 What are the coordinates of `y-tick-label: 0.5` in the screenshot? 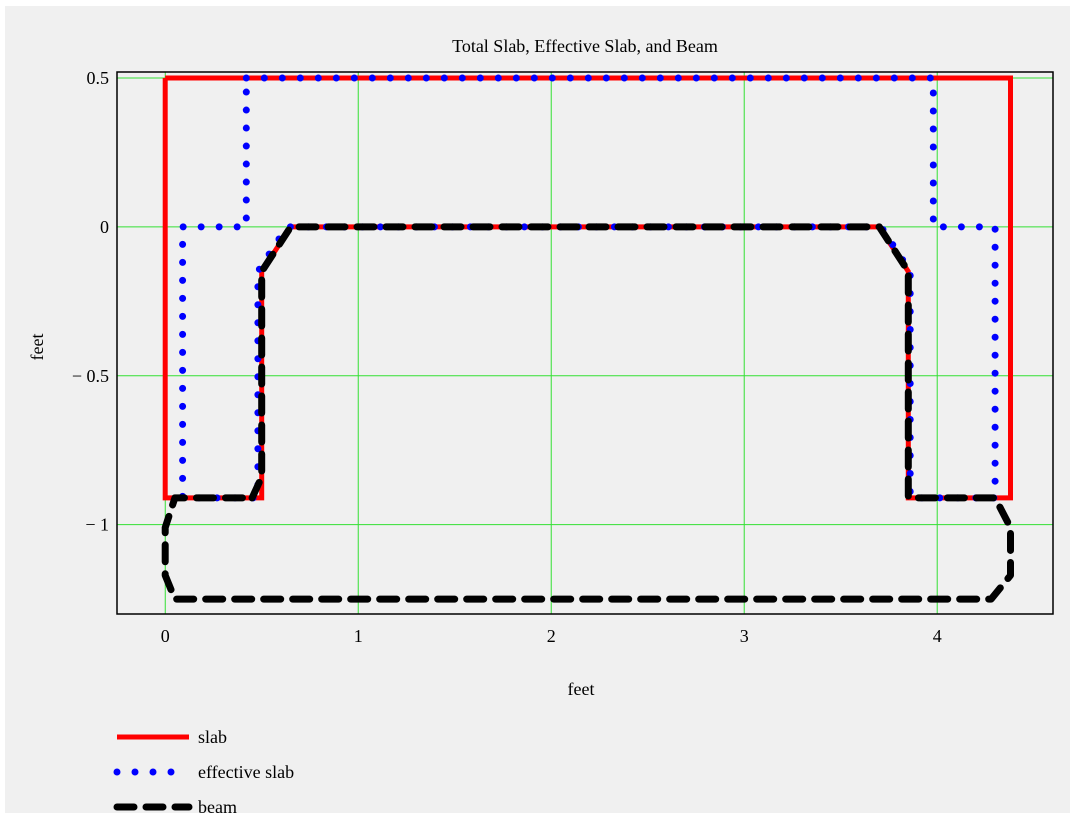 It's located at (98, 78).